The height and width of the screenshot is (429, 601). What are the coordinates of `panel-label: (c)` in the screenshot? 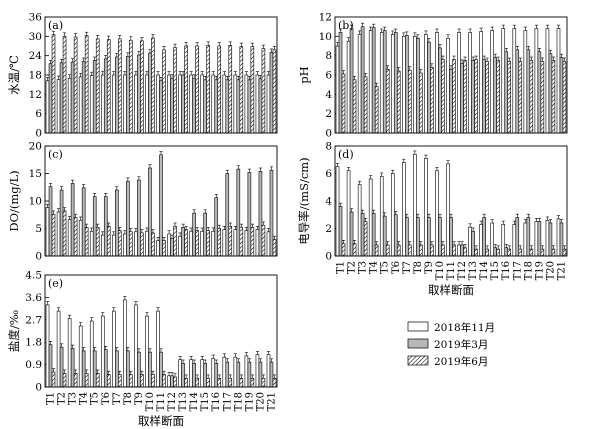 It's located at (55, 154).